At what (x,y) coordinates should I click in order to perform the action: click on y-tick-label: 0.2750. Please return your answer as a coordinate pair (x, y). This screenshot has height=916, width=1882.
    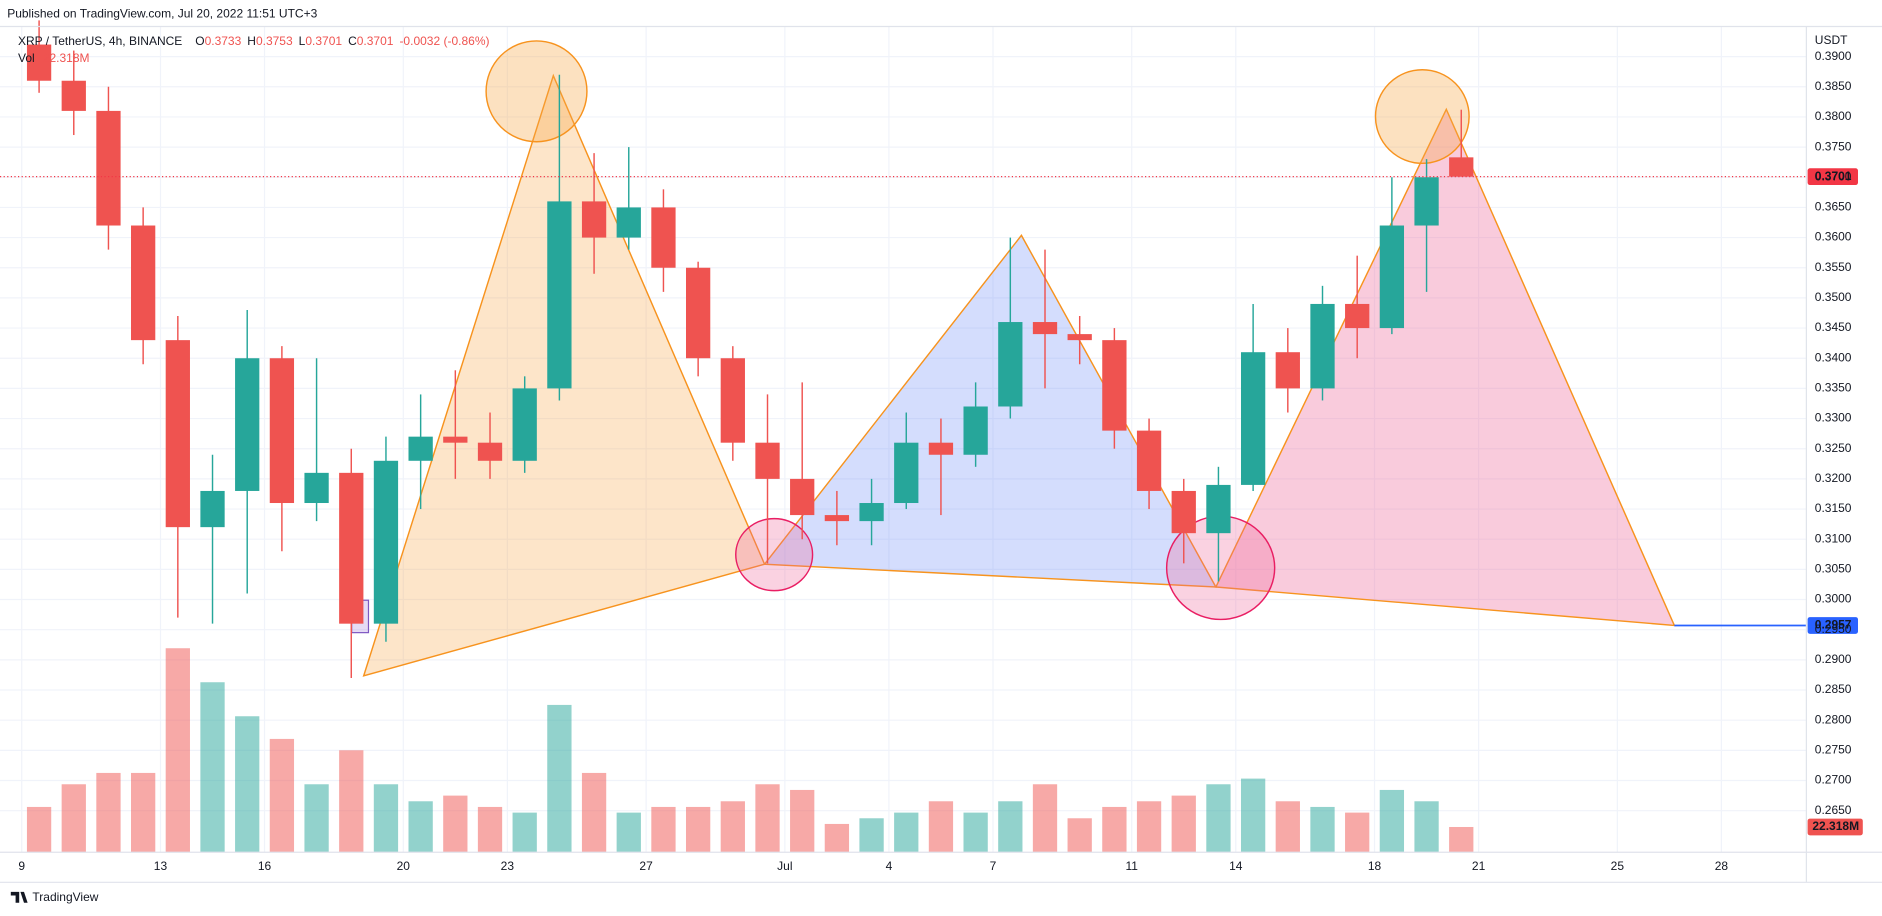
    Looking at the image, I should click on (1833, 750).